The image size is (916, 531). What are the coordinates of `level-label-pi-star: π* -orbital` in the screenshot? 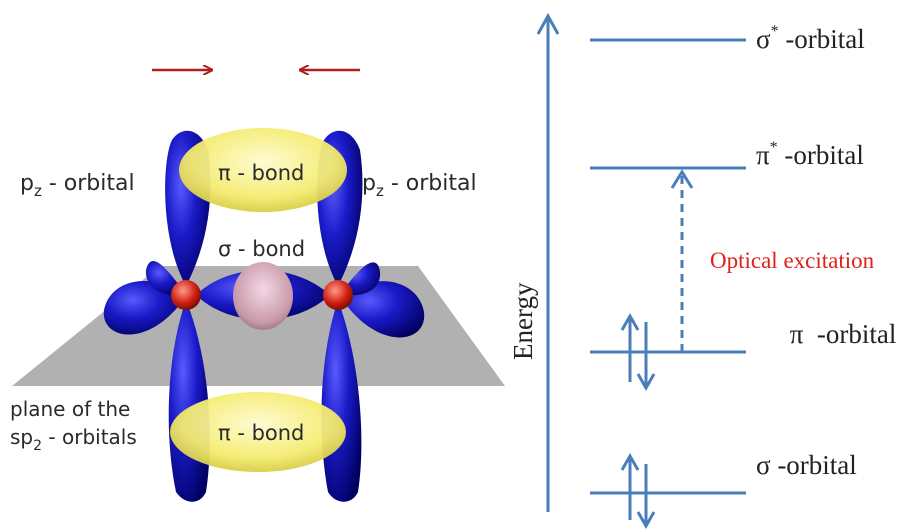 It's located at (810, 154).